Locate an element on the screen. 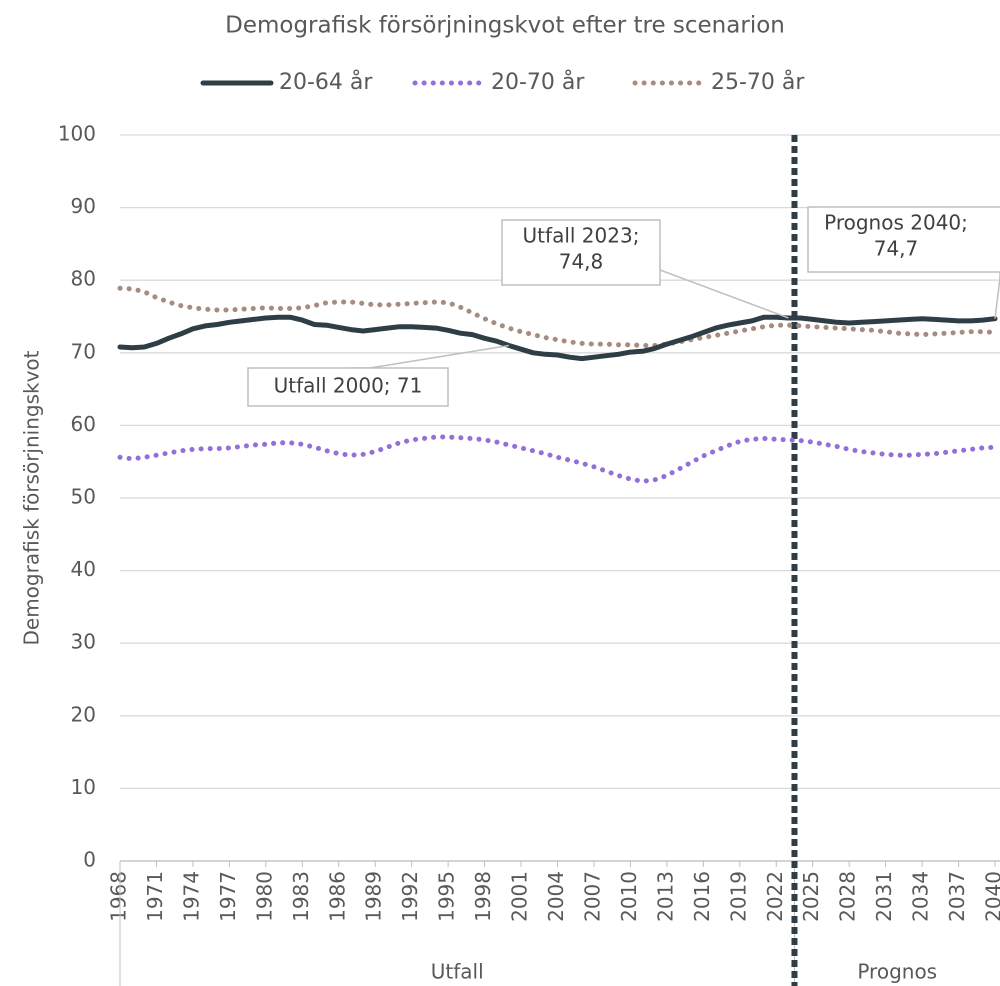 The width and height of the screenshot is (1000, 986). x-tick-label: 2010 is located at coordinates (629, 896).